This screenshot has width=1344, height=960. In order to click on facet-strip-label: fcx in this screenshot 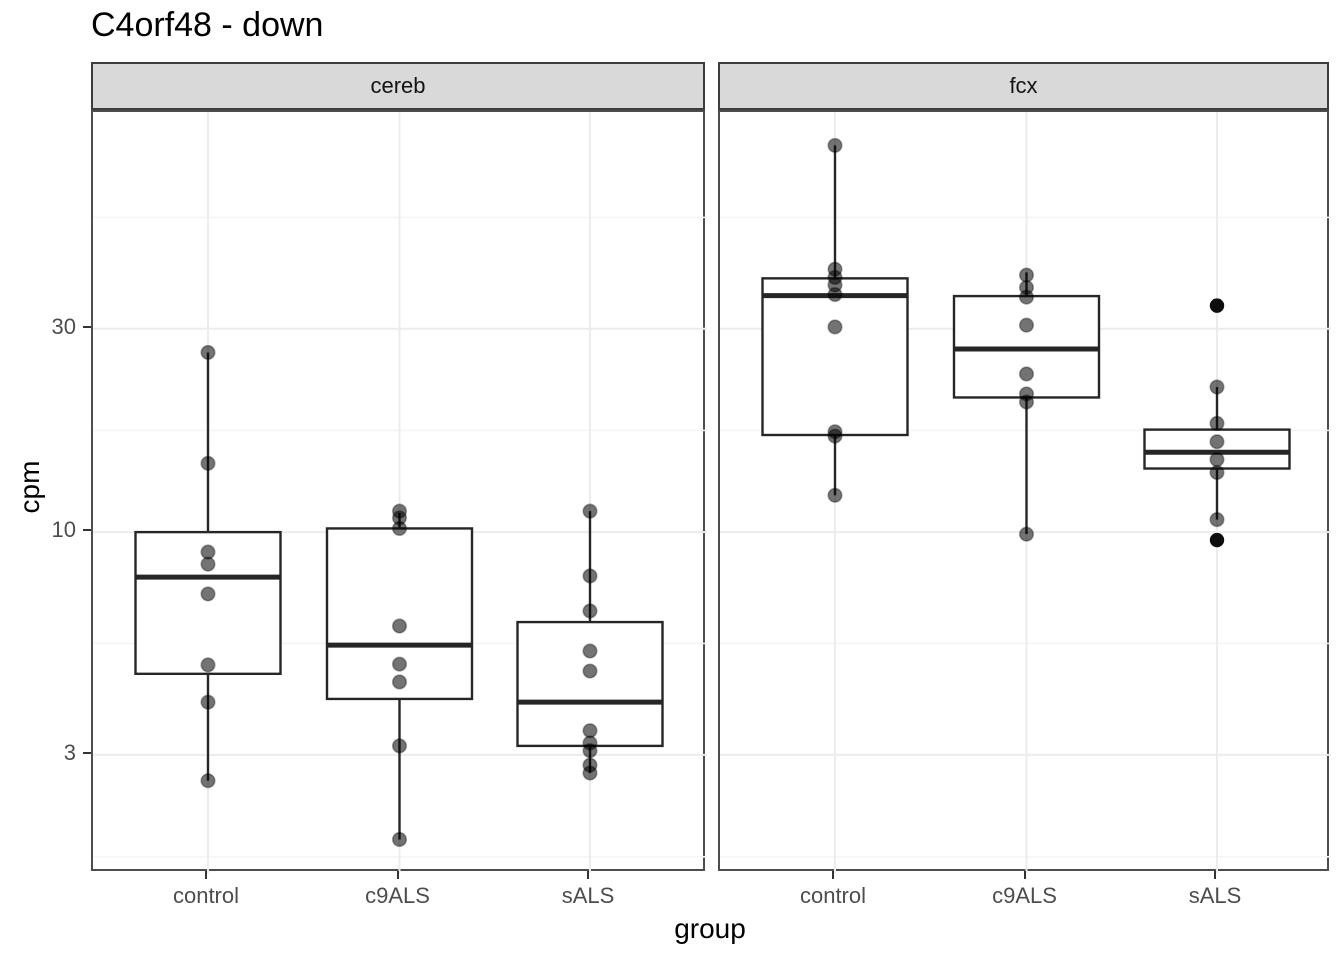, I will do `click(1023, 85)`.